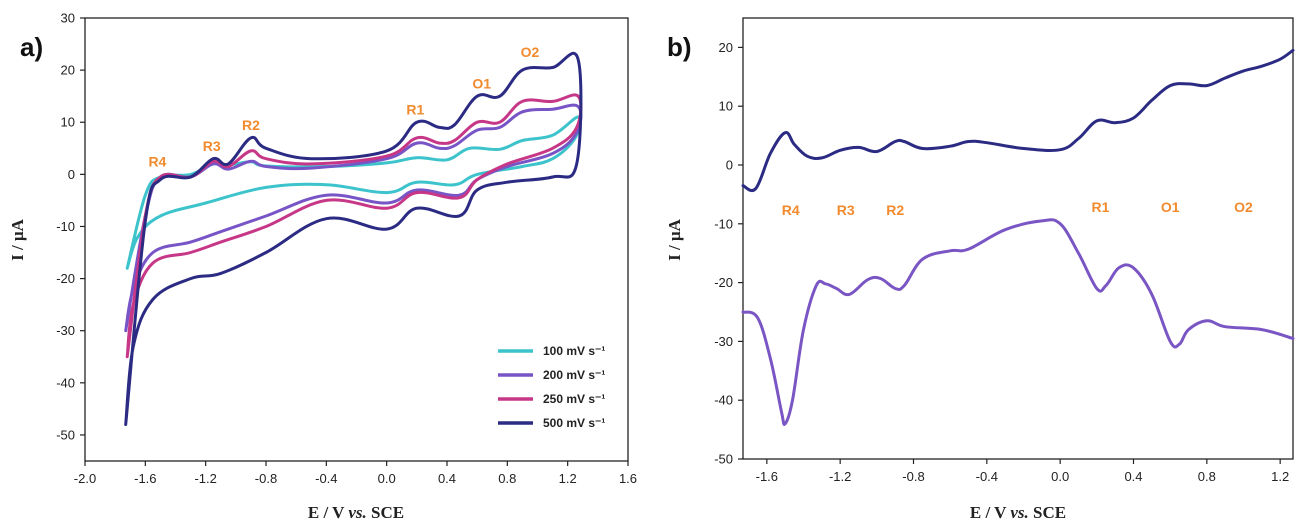  I want to click on panel-a-legend: 100 mV s⁻¹ 200 mV s⁻¹ 250 mV s⁻¹ 500 mV s⁻¹, so click(551, 387).